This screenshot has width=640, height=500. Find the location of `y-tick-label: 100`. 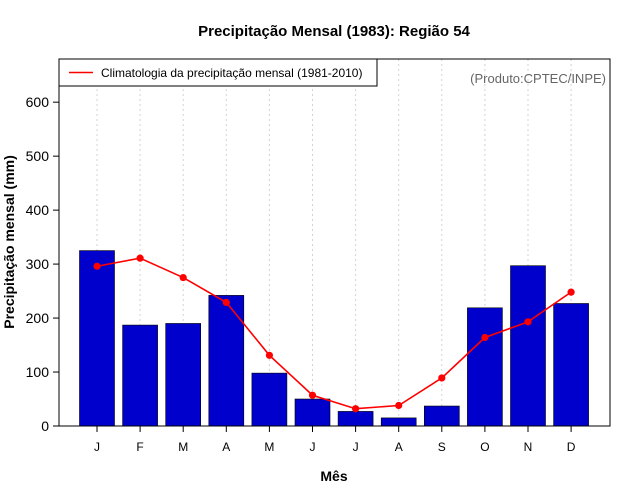

y-tick-label: 100 is located at coordinates (38, 372).